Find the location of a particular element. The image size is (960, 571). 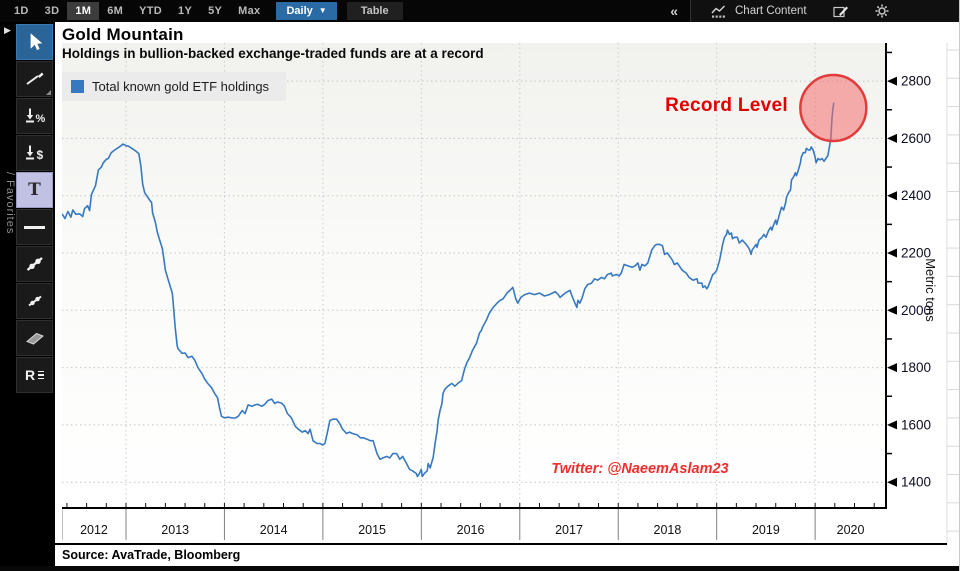

legend-label: Total known gold ETF holdings is located at coordinates (181, 86).